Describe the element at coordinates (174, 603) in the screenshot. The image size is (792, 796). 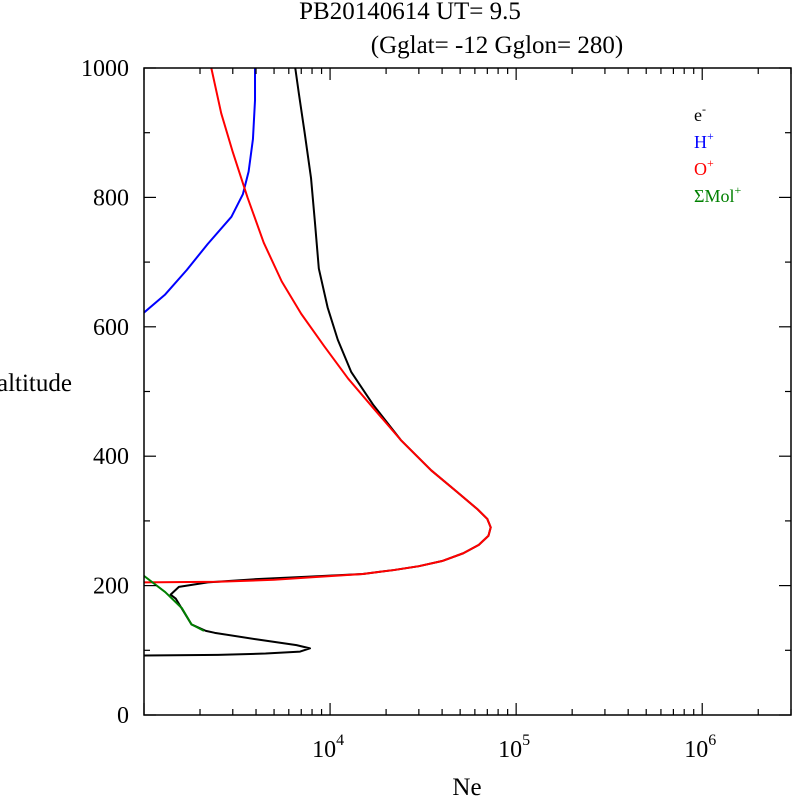
I see `series-line-mol` at that location.